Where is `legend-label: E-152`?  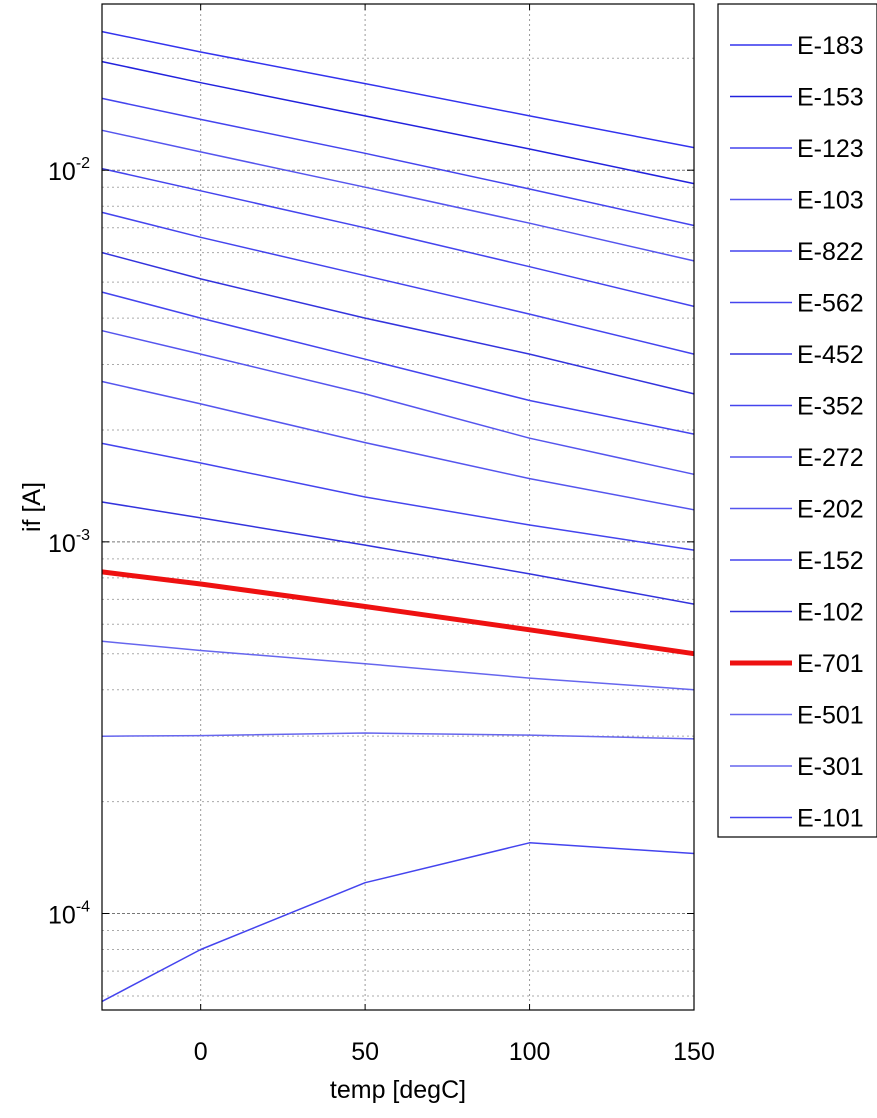
legend-label: E-152 is located at coordinates (830, 561).